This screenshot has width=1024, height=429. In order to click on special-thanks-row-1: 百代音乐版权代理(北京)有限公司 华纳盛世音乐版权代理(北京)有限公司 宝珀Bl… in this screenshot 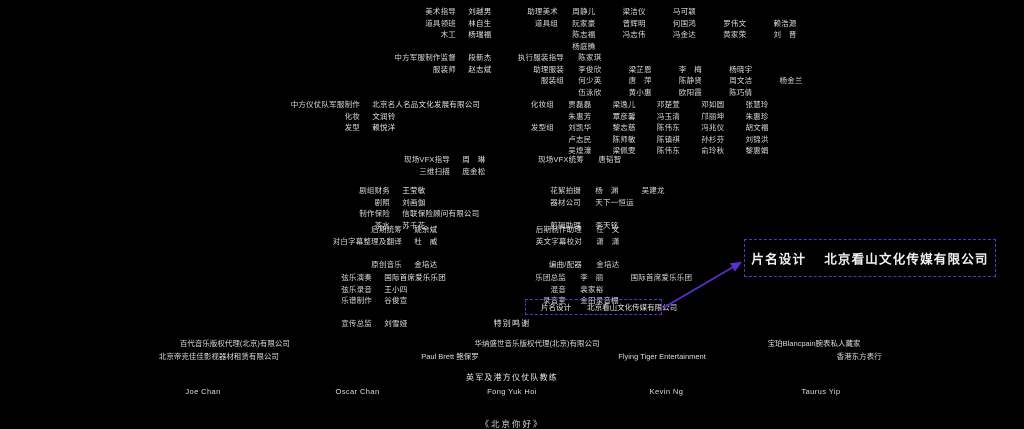, I will do `click(512, 343)`.